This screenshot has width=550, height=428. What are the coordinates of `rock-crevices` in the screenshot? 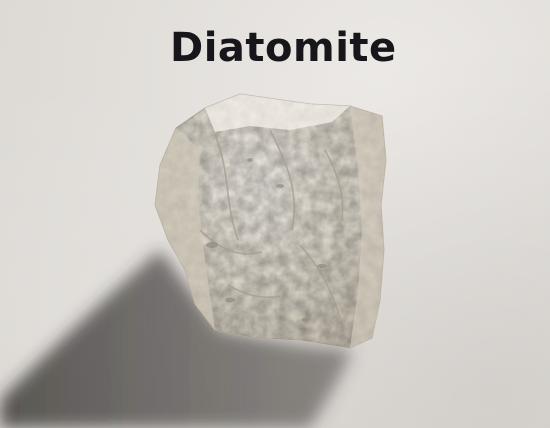 It's located at (271, 224).